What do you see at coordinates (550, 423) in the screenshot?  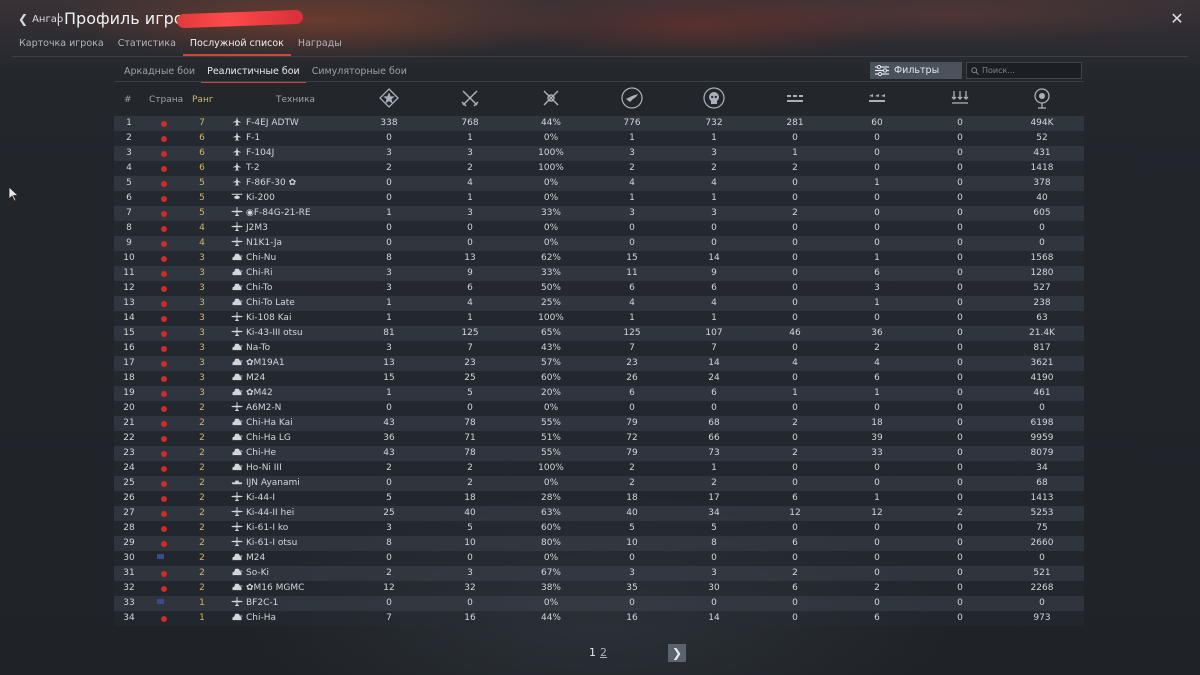 I see `stat-win-rate: 55%` at bounding box center [550, 423].